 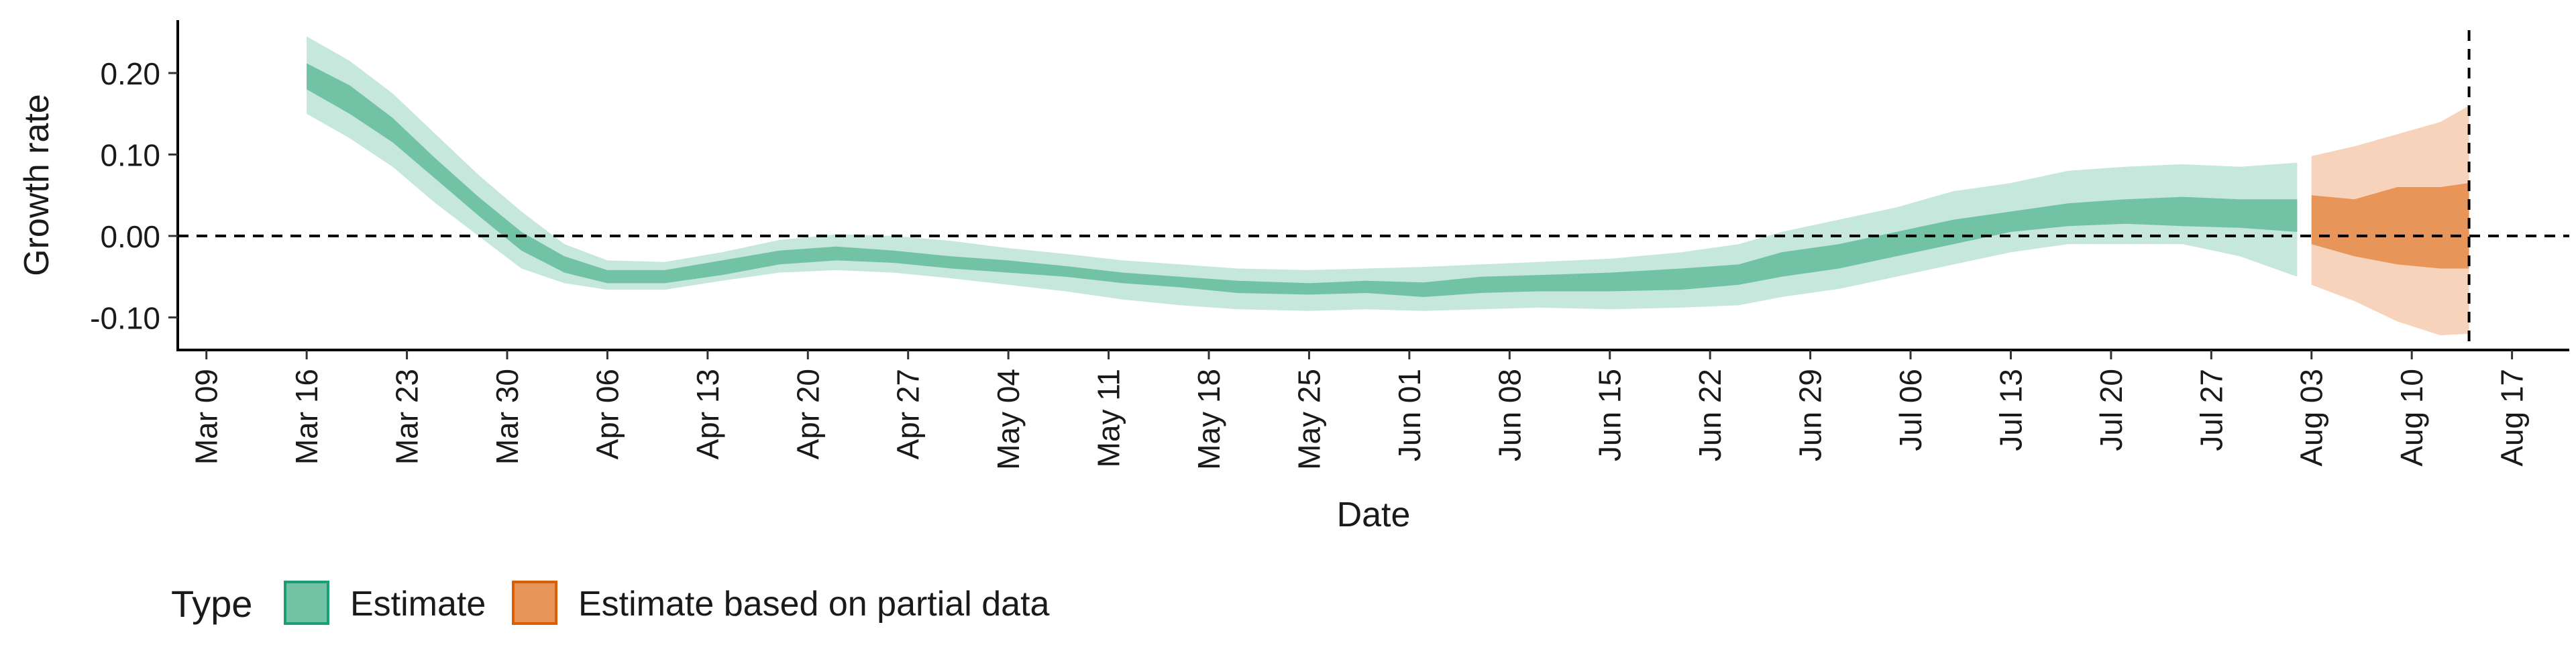 I want to click on x-tick-label: Mar 30, so click(x=507, y=417).